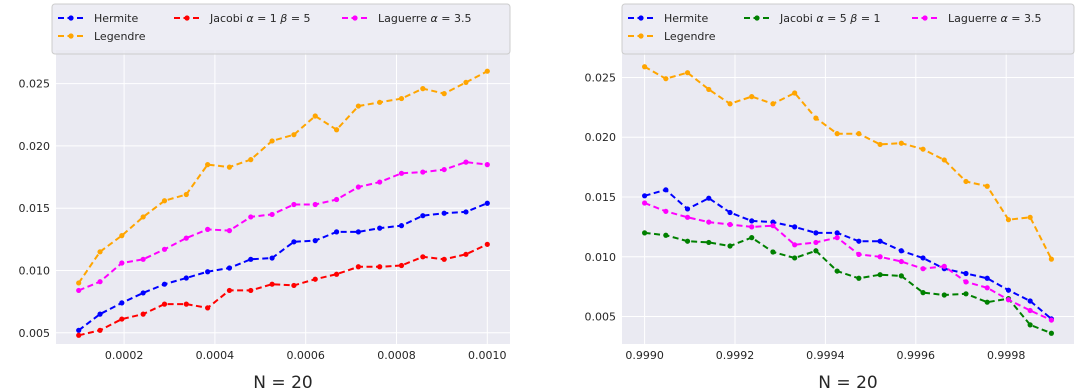 This screenshot has width=1077, height=390. What do you see at coordinates (847, 381) in the screenshot?
I see `x-axis-label: N = 20` at bounding box center [847, 381].